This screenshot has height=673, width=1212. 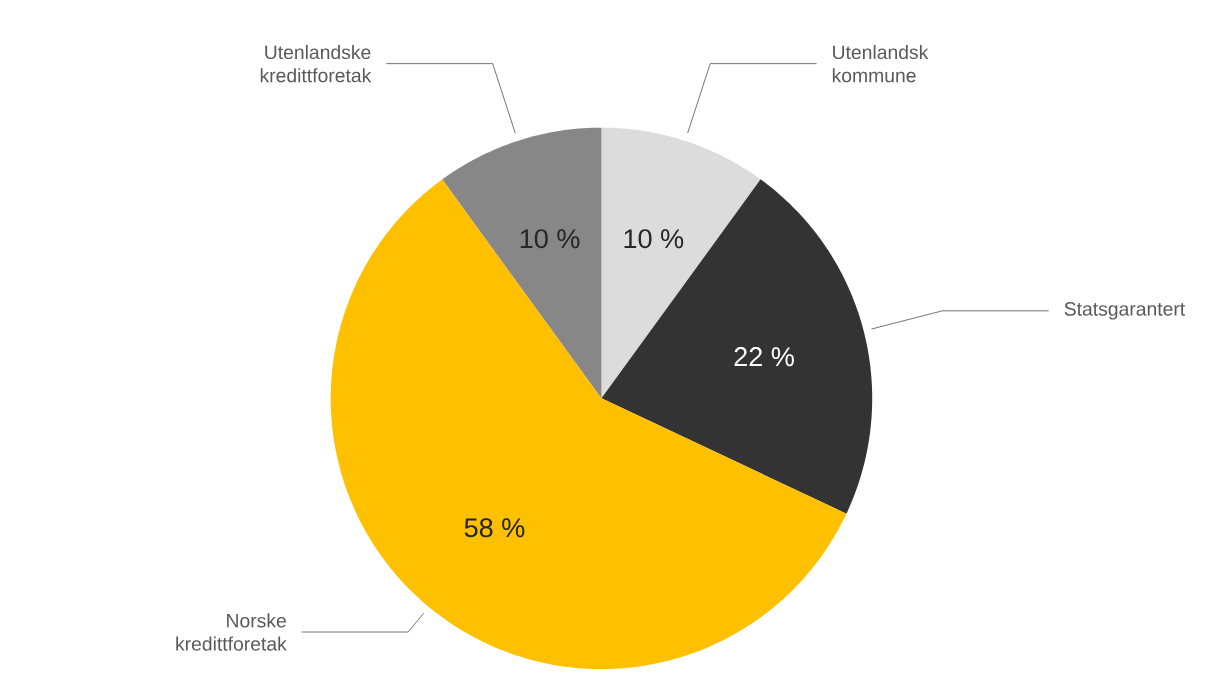 I want to click on slice-label: Statsgarantert, so click(x=1125, y=311).